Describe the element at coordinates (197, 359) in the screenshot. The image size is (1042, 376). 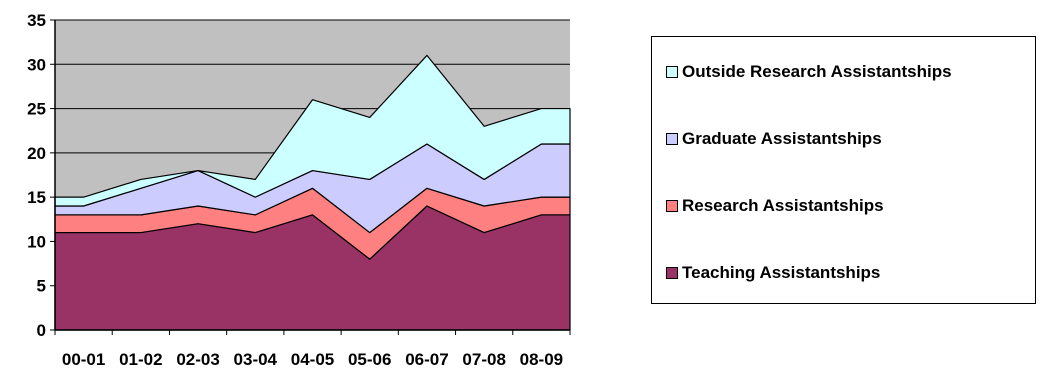
I see `x-tick-label-02-03: 02-03` at that location.